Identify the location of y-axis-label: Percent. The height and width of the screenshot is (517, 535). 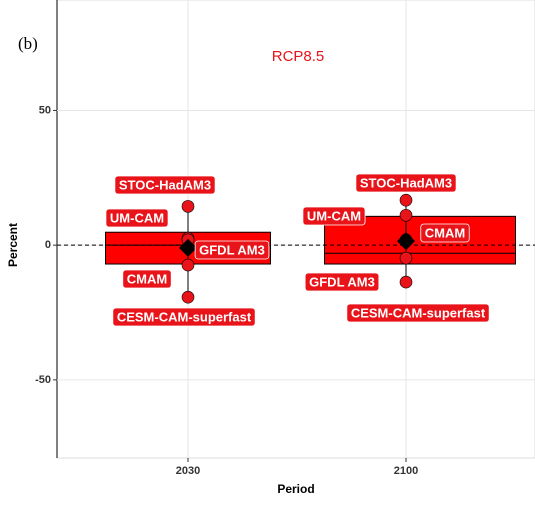
(13, 245).